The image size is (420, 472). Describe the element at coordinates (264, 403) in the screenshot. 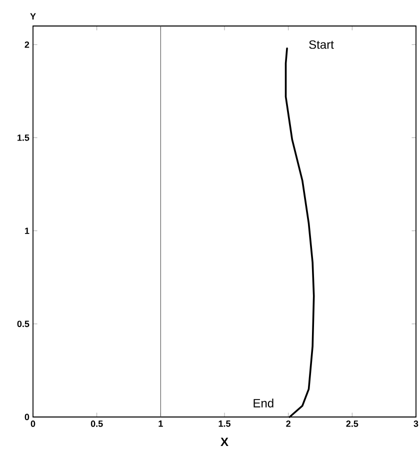

I see `annotation: End` at that location.